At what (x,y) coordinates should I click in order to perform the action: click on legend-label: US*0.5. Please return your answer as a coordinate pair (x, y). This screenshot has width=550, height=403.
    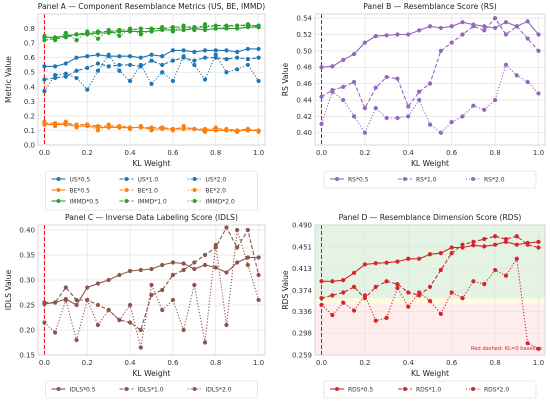
    Looking at the image, I should click on (80, 179).